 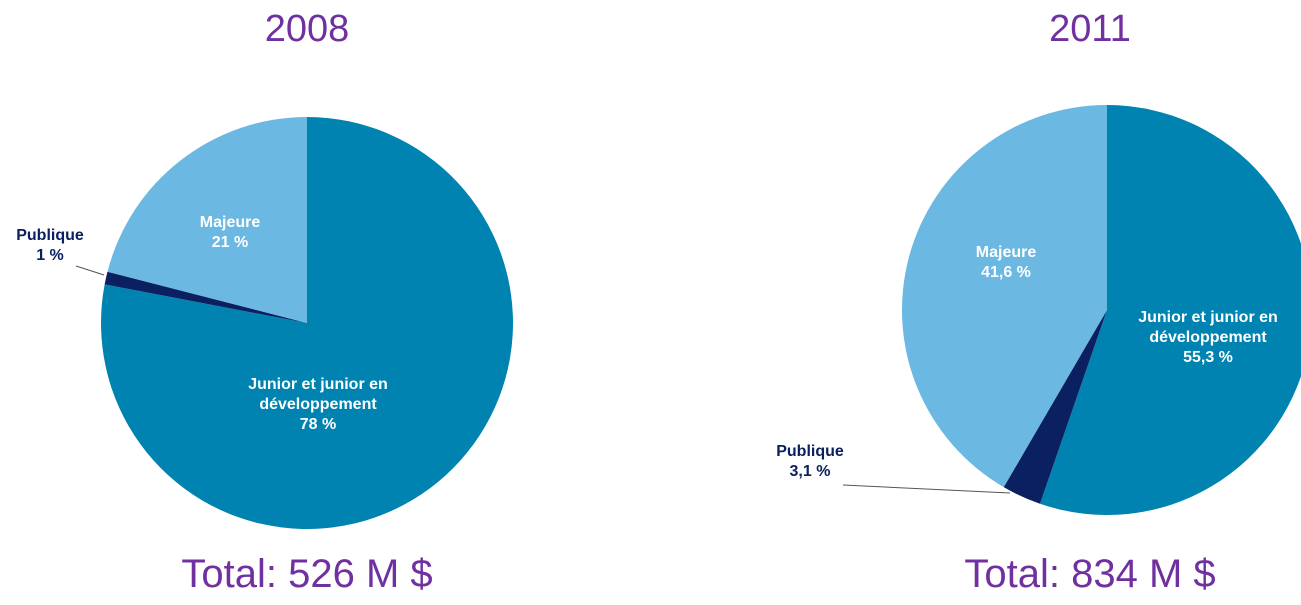 I want to click on data-label: Publique 3,1 %, so click(x=810, y=462).